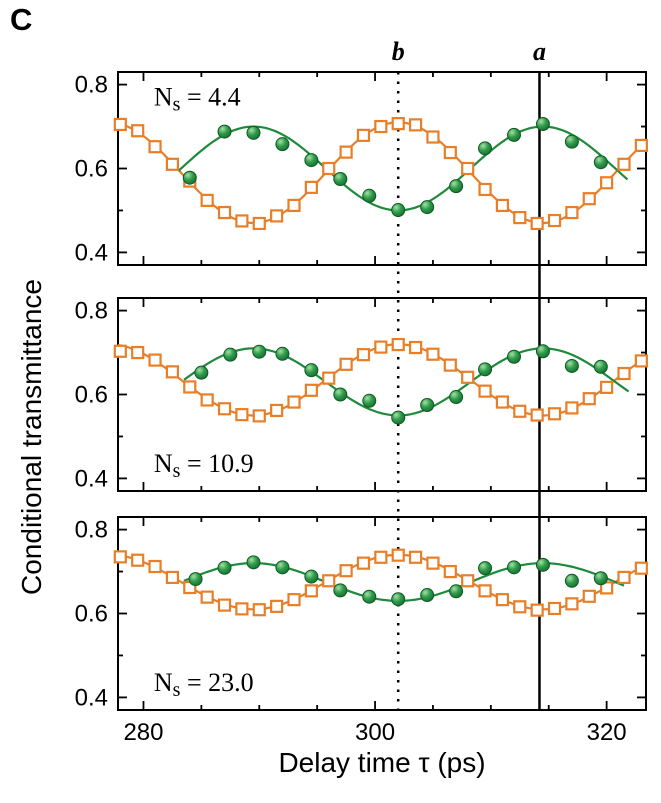  I want to click on vline-label-a: a, so click(539, 51).